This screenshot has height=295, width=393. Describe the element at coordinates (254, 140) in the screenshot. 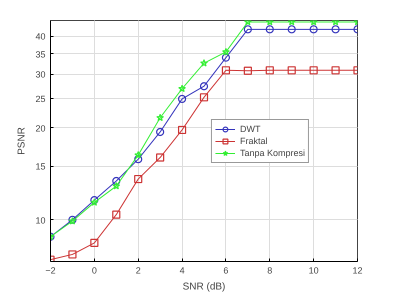

I see `legend-label: Fraktal` at that location.